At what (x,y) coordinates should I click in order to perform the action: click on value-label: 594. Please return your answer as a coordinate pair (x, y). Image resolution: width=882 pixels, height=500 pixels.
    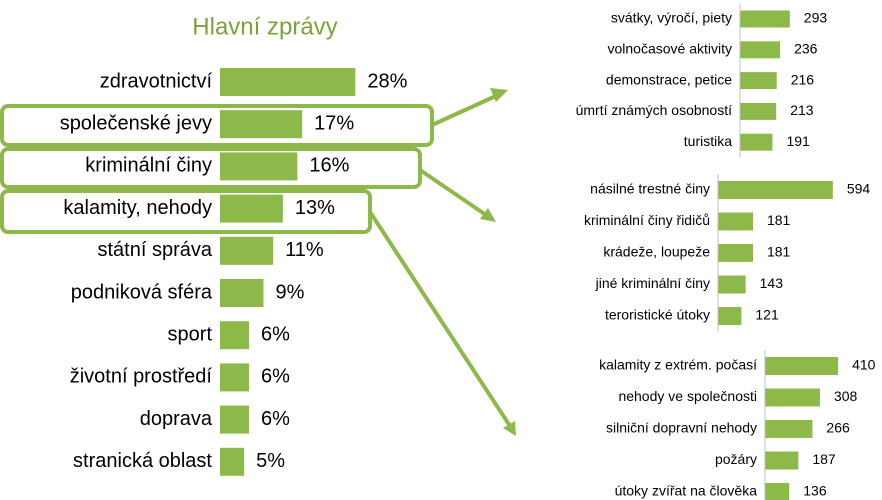
    Looking at the image, I should click on (859, 189).